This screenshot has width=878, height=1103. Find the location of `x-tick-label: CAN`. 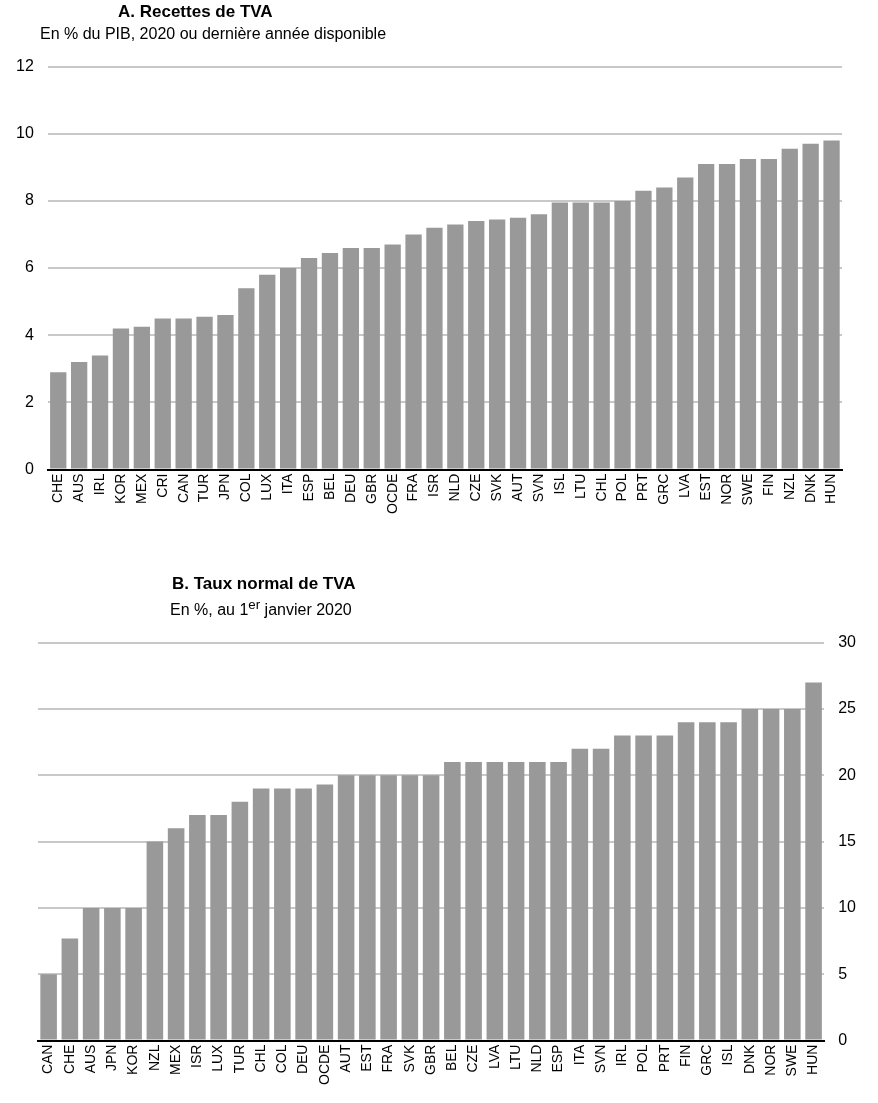

x-tick-label: CAN is located at coordinates (182, 488).